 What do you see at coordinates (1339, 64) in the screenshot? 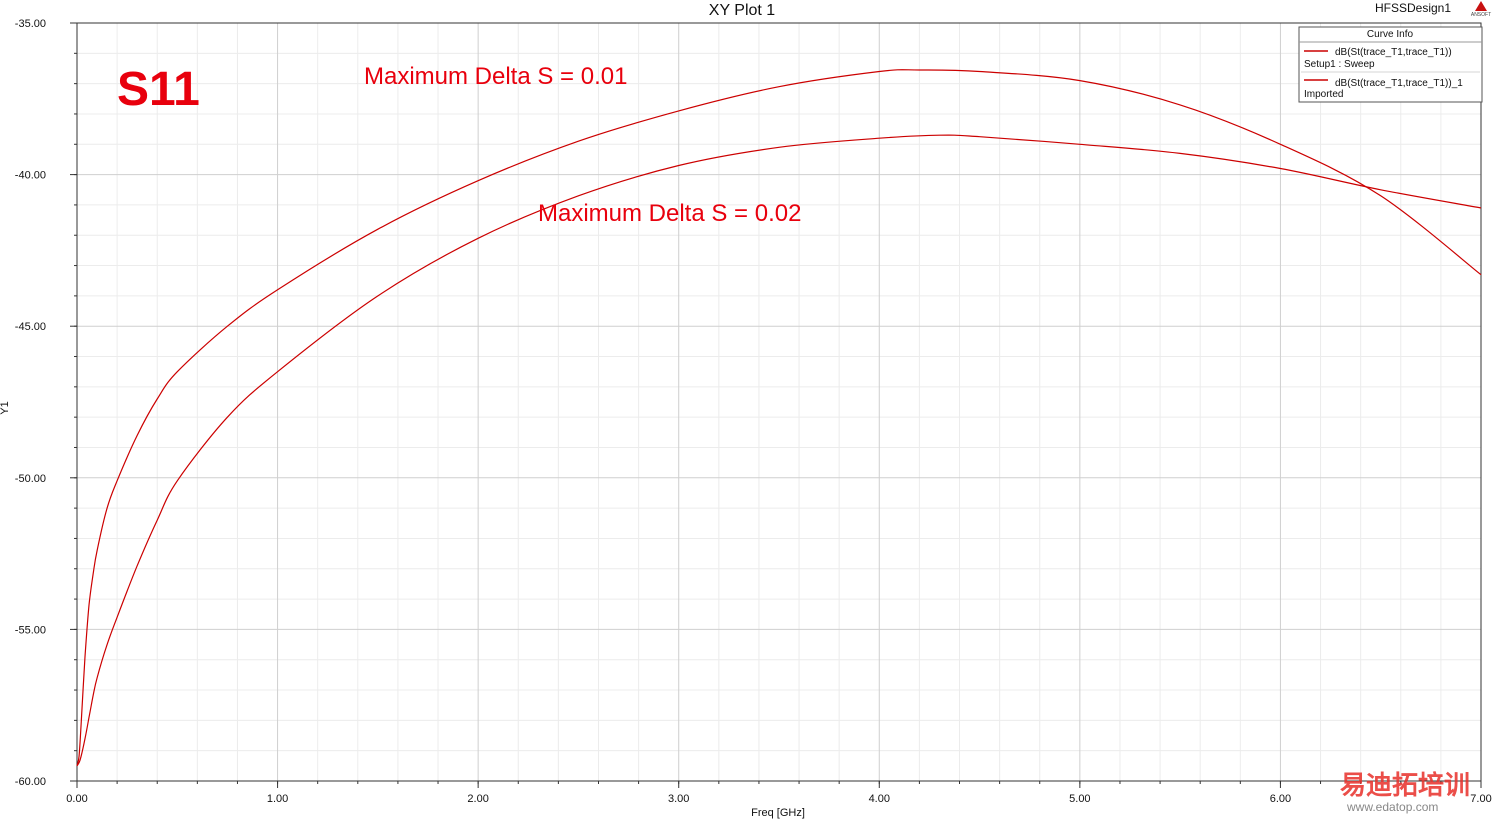
I see `legend-entry-1-subtitle: Setup1 : Sweep` at bounding box center [1339, 64].